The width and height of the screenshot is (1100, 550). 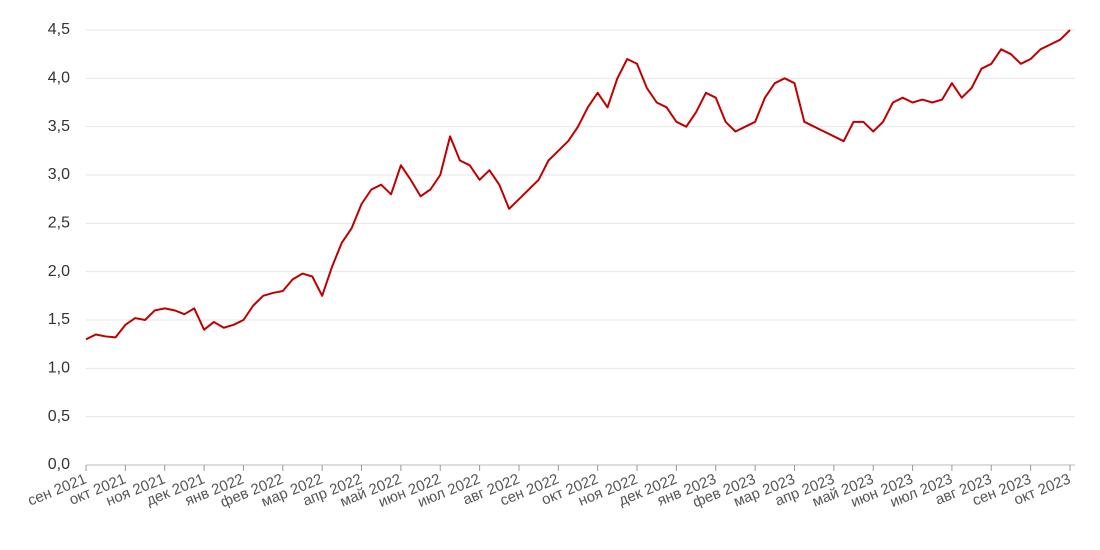 What do you see at coordinates (59, 78) in the screenshot?
I see `y-tick-label: 4,0` at bounding box center [59, 78].